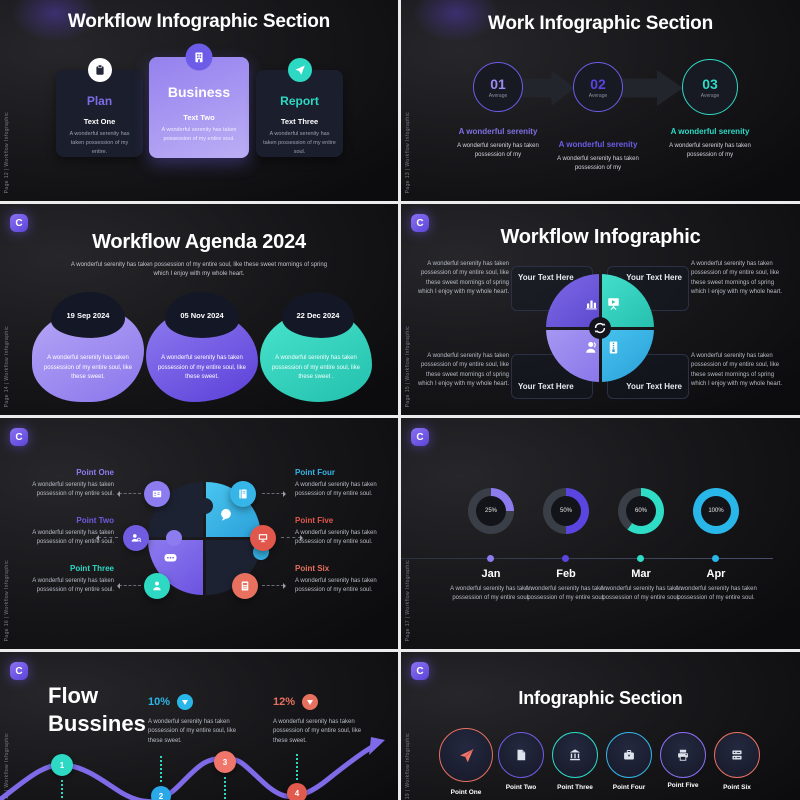 This screenshot has width=800, height=800. I want to click on point-label: Point Six, so click(312, 568).